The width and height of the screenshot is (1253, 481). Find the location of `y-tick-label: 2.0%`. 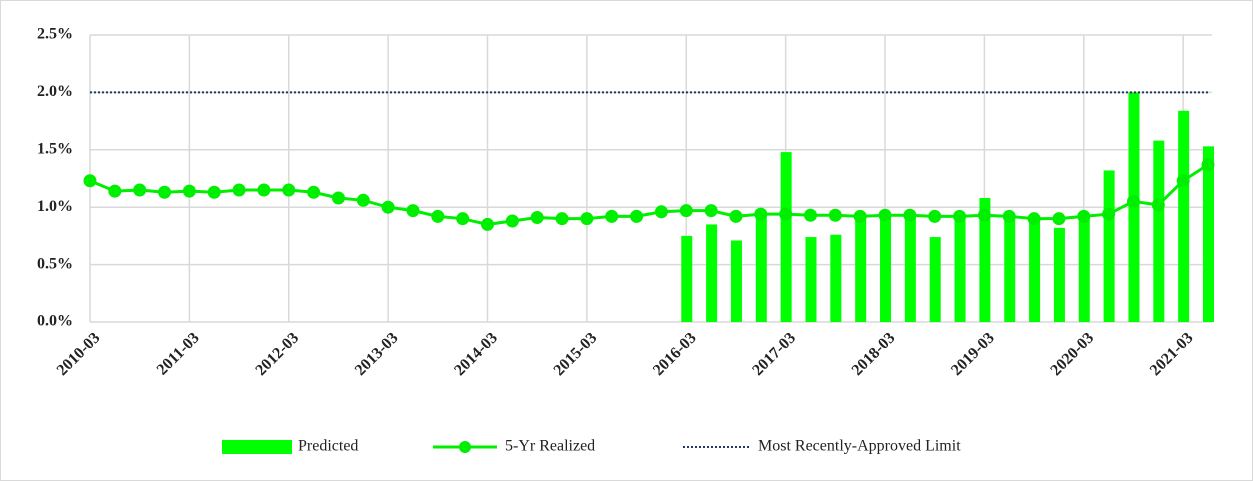

y-tick-label: 2.0% is located at coordinates (55, 91).